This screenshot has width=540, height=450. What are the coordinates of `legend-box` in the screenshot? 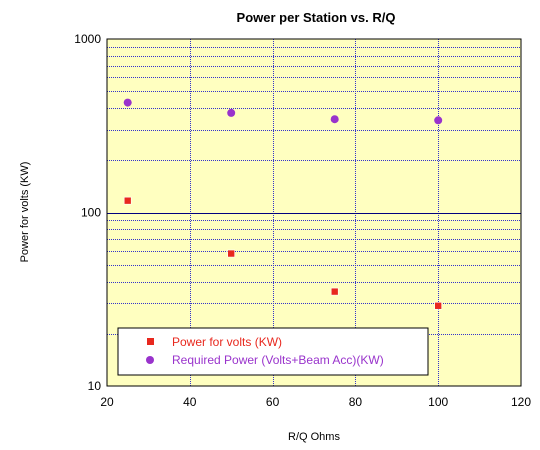 It's located at (273, 351).